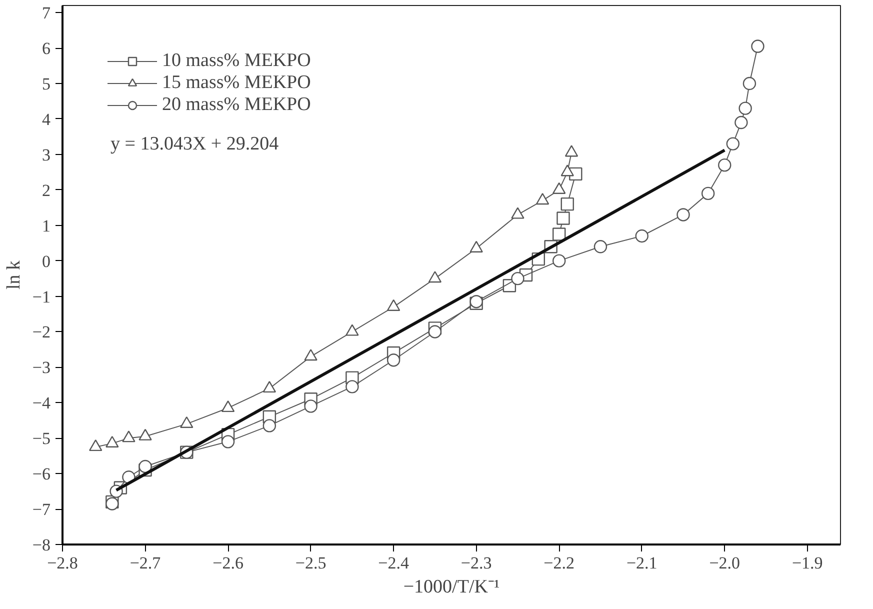  I want to click on y-tick-label: 2, so click(46, 190).